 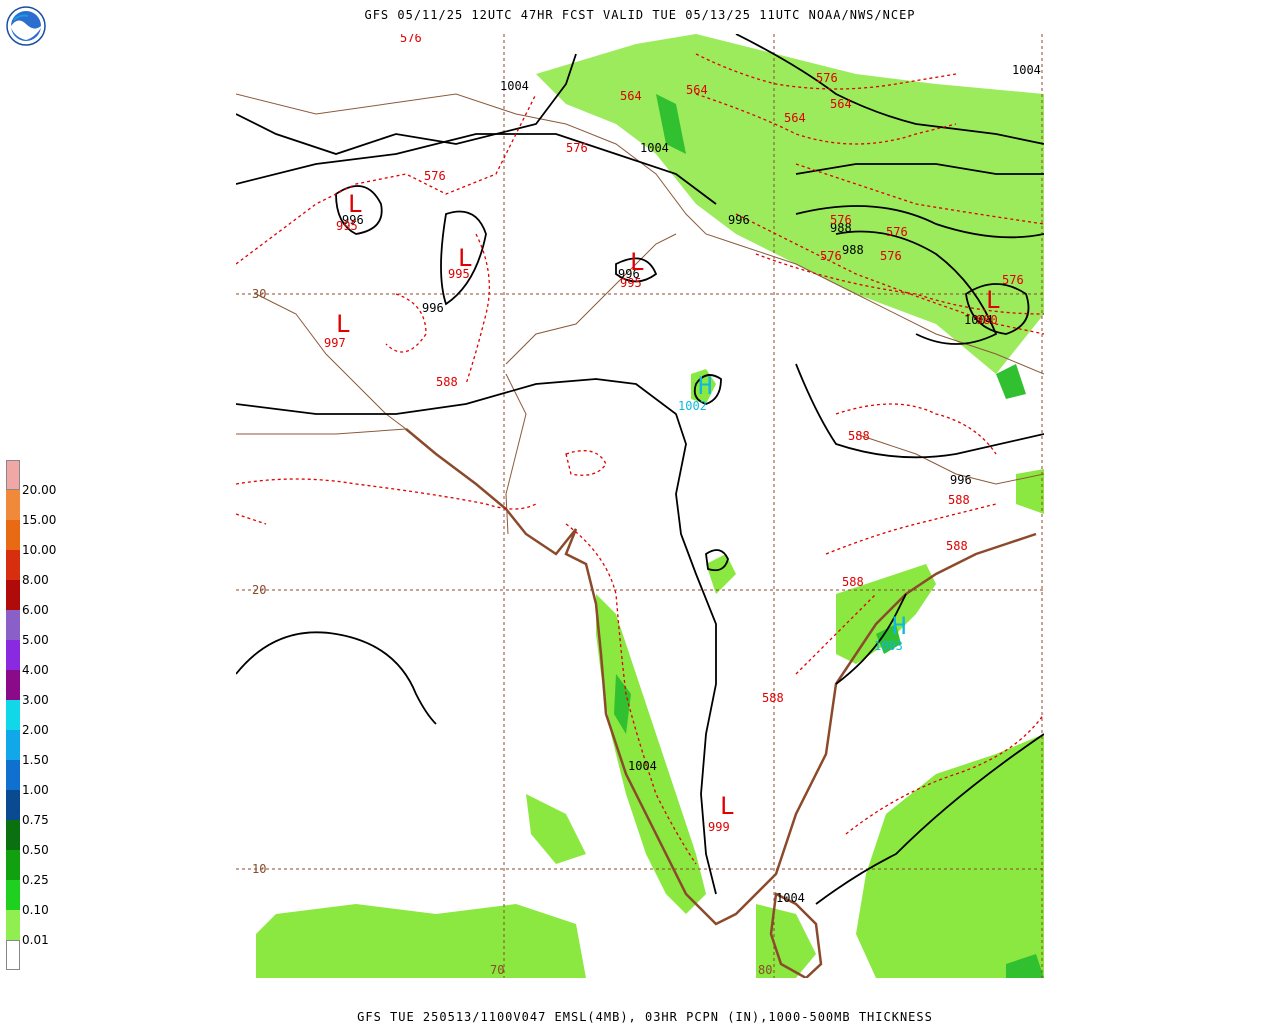 I want to click on precipitation-legend, so click(x=13, y=716).